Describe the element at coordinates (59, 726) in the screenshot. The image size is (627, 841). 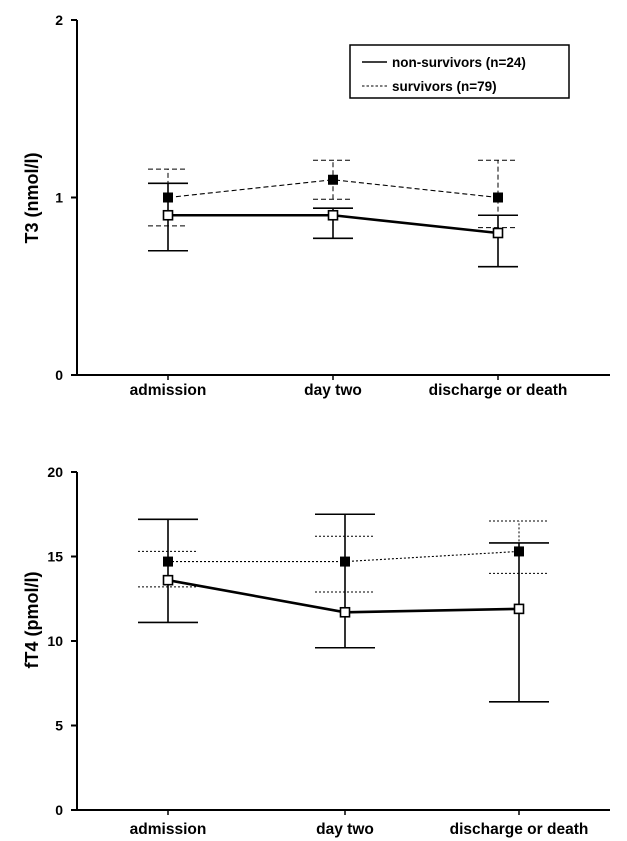
I see `y-tick-label: 5` at that location.